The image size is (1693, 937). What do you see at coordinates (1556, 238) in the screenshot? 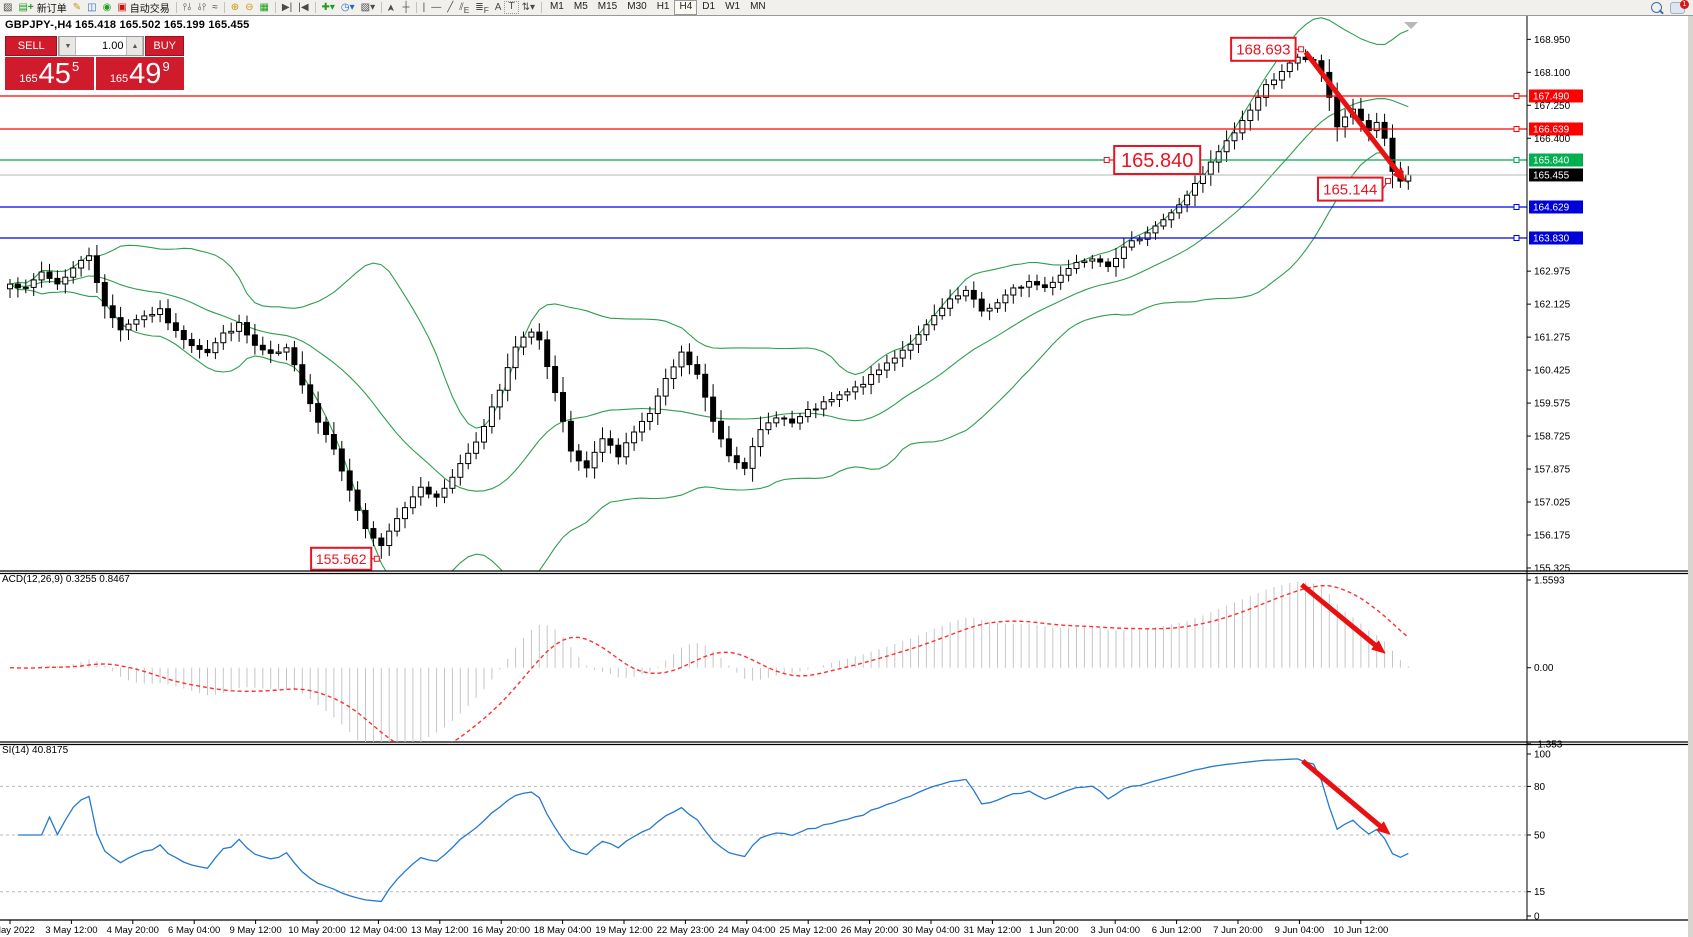
I see `hline-163.830-tag` at bounding box center [1556, 238].